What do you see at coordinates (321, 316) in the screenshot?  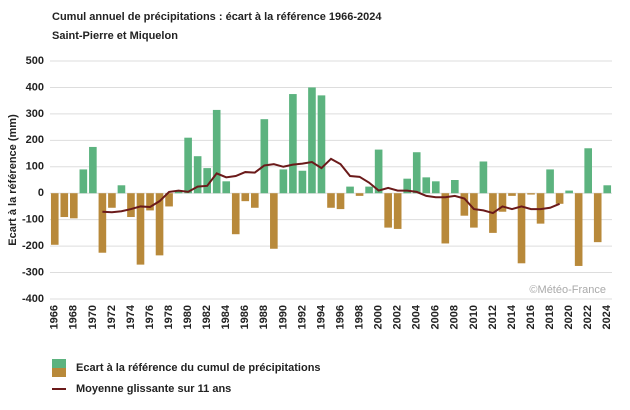 I see `x-tick-label: 1994` at bounding box center [321, 316].